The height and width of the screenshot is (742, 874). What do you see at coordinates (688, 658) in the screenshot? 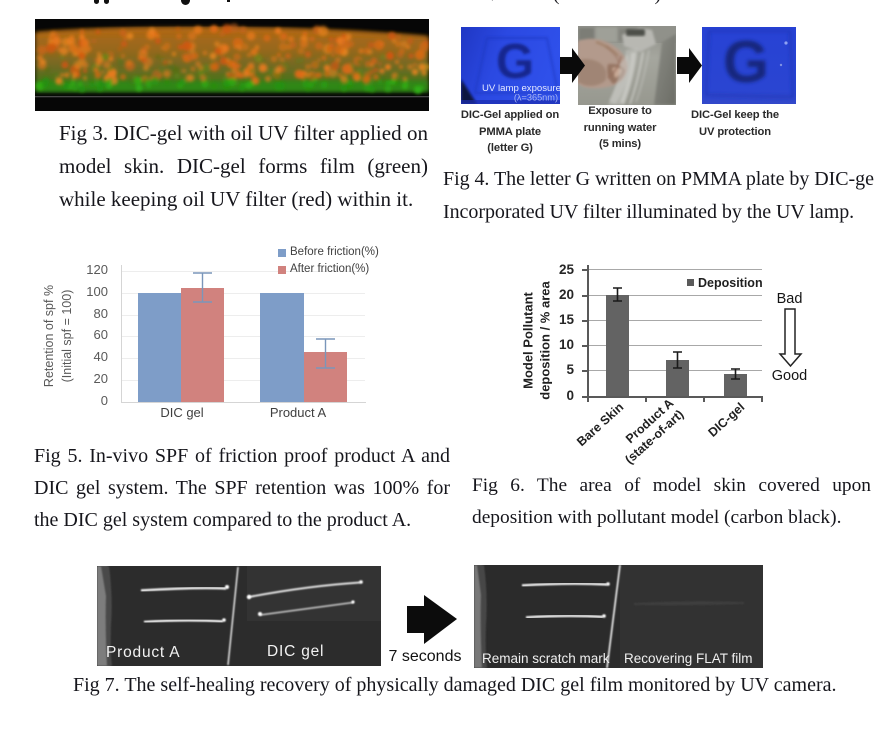
I see `svg-text: Recovering FLAT film` at bounding box center [688, 658].